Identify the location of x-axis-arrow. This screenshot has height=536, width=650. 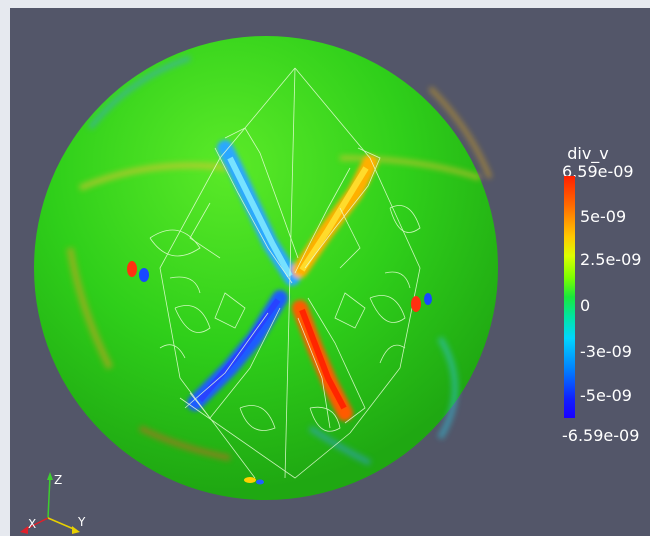
(24, 530).